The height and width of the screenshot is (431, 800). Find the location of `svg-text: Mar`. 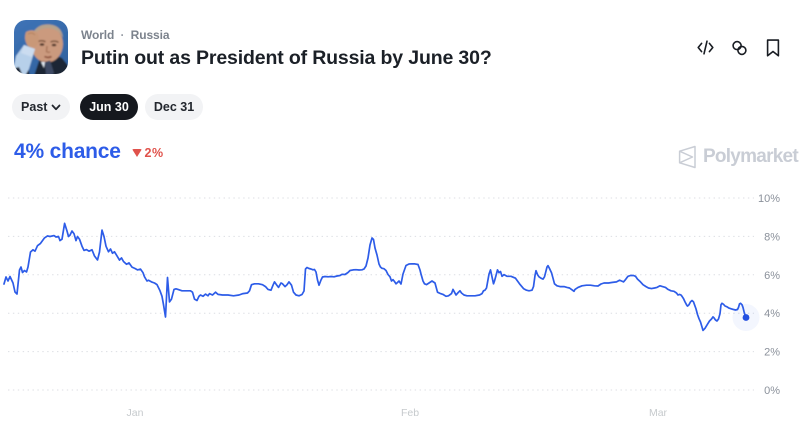

svg-text: Mar is located at coordinates (658, 413).